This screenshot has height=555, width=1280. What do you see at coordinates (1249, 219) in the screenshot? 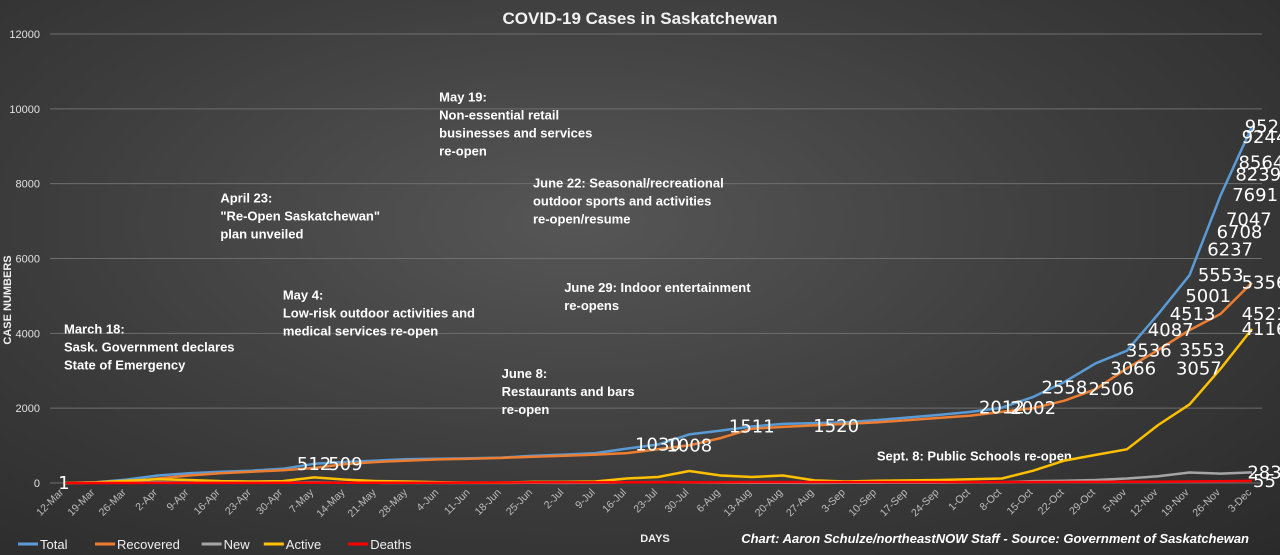
I see `data-label: 7047` at bounding box center [1249, 219].